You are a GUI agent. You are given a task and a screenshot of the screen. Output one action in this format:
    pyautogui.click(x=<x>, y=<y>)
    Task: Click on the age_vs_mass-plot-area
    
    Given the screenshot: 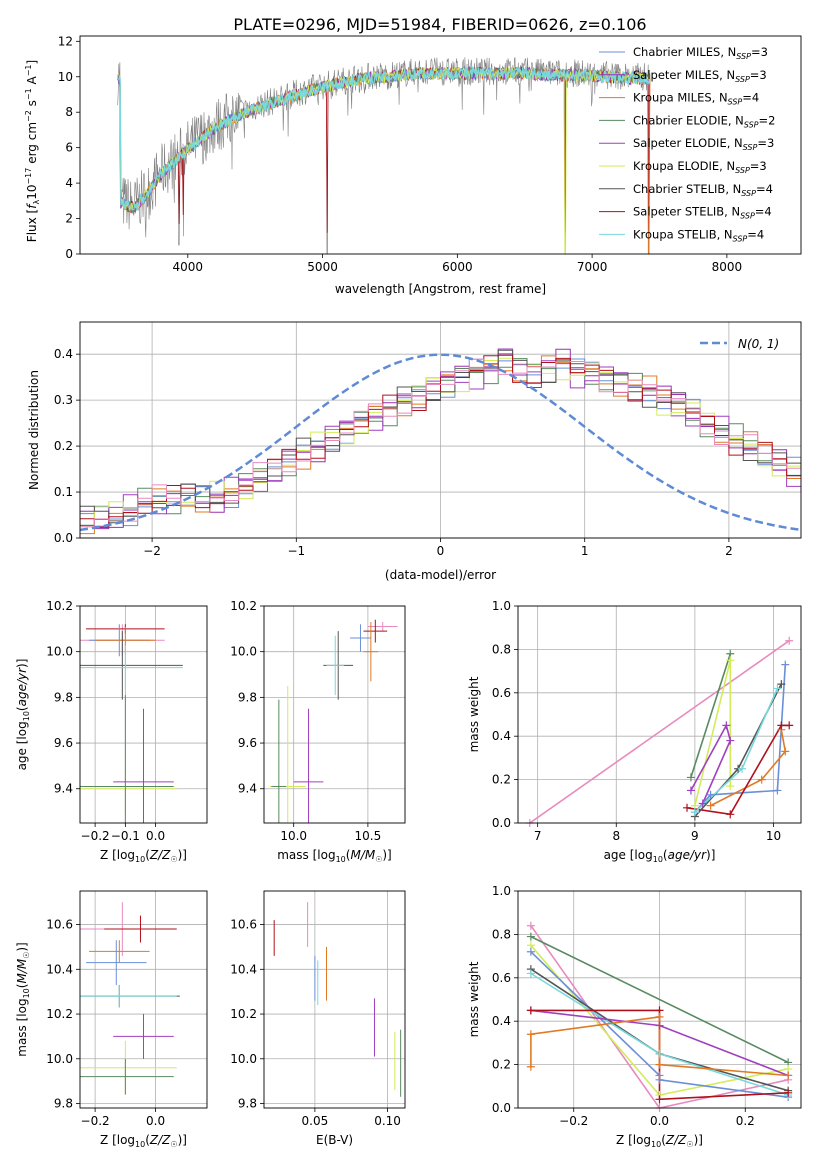 What is the action you would take?
    pyautogui.click(x=333, y=721)
    